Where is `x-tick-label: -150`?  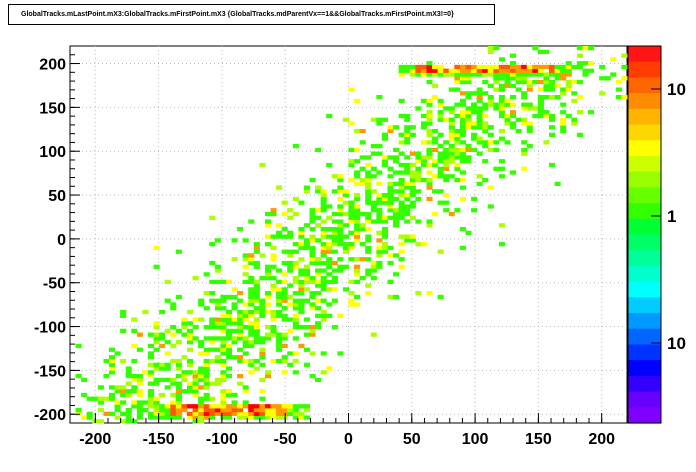
x-tick-label: -150 is located at coordinates (159, 439).